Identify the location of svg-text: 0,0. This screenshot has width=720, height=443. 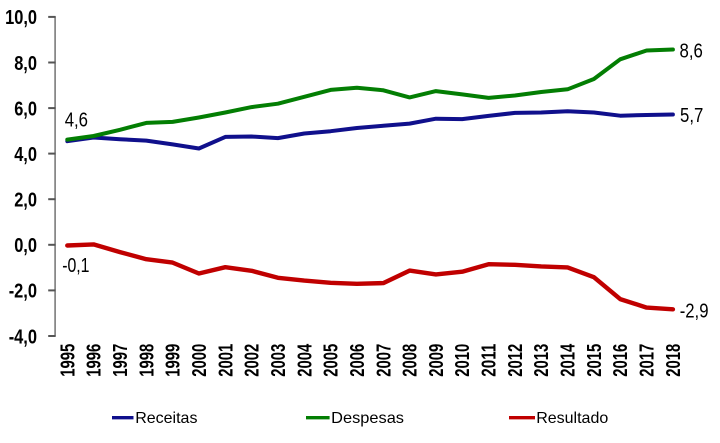
(25, 246).